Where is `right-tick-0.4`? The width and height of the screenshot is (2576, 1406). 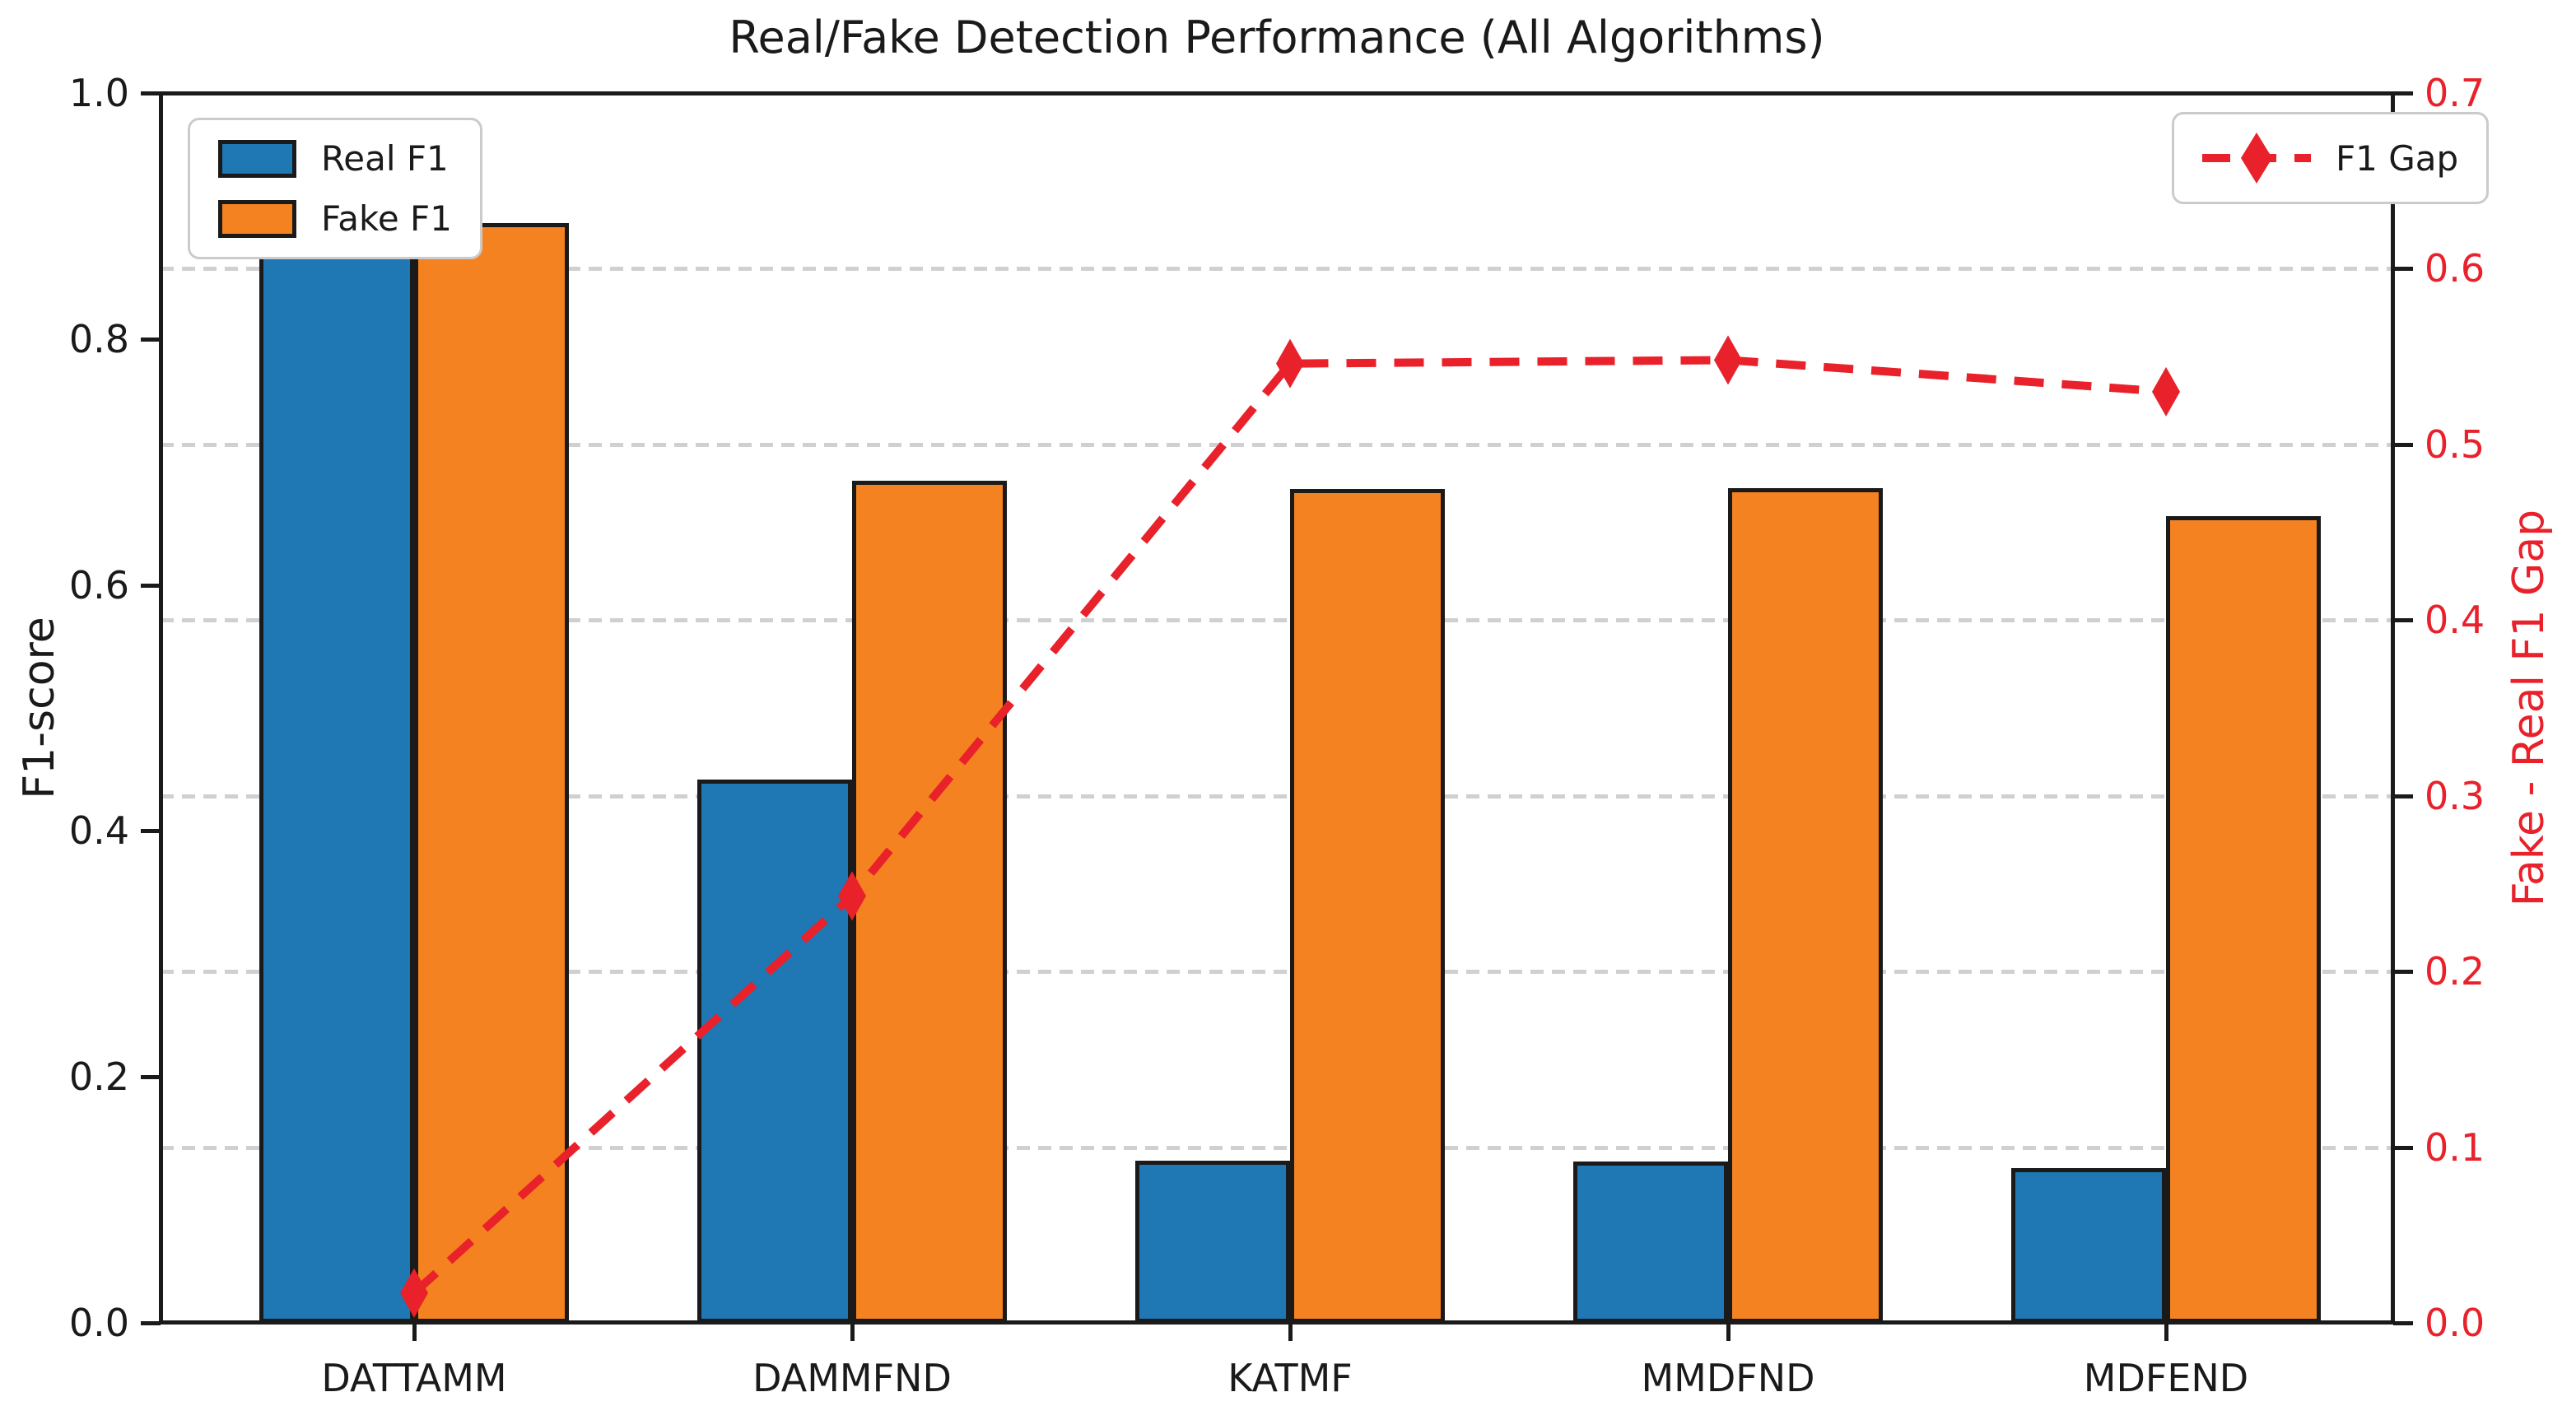
right-tick-0.4 is located at coordinates (2403, 620).